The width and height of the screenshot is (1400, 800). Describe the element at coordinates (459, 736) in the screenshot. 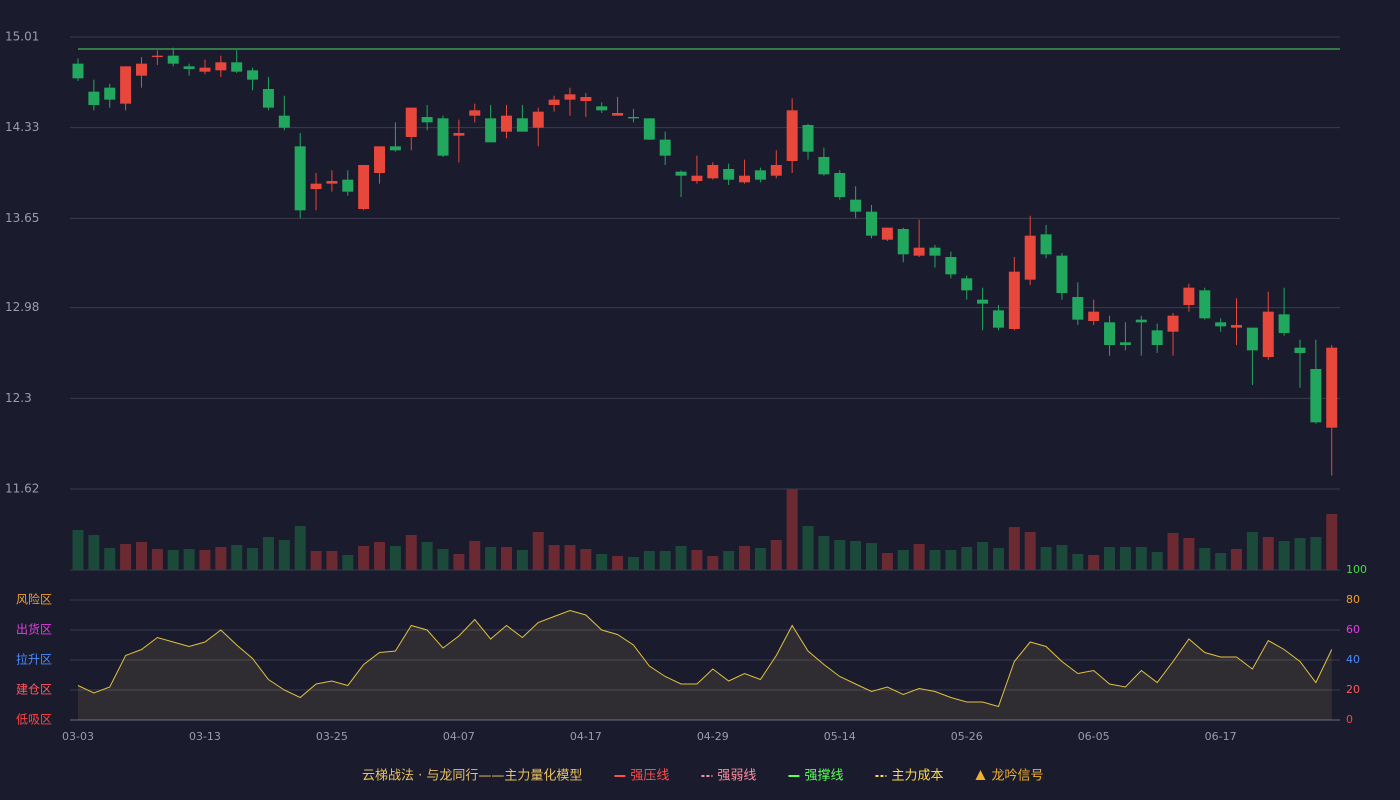

I see `x-tick-label: 04-07` at that location.